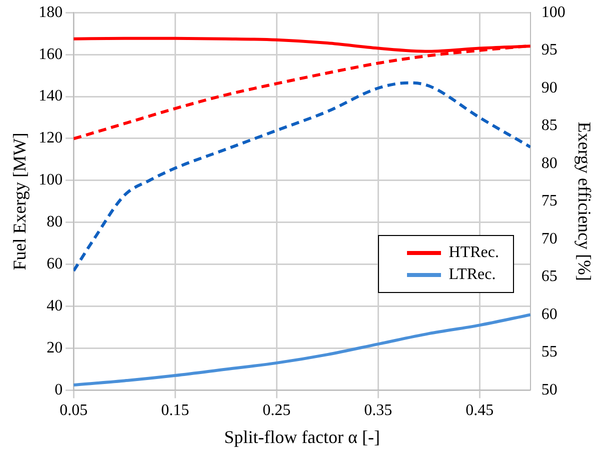  I want to click on legend-label: LTRec., so click(472, 275).